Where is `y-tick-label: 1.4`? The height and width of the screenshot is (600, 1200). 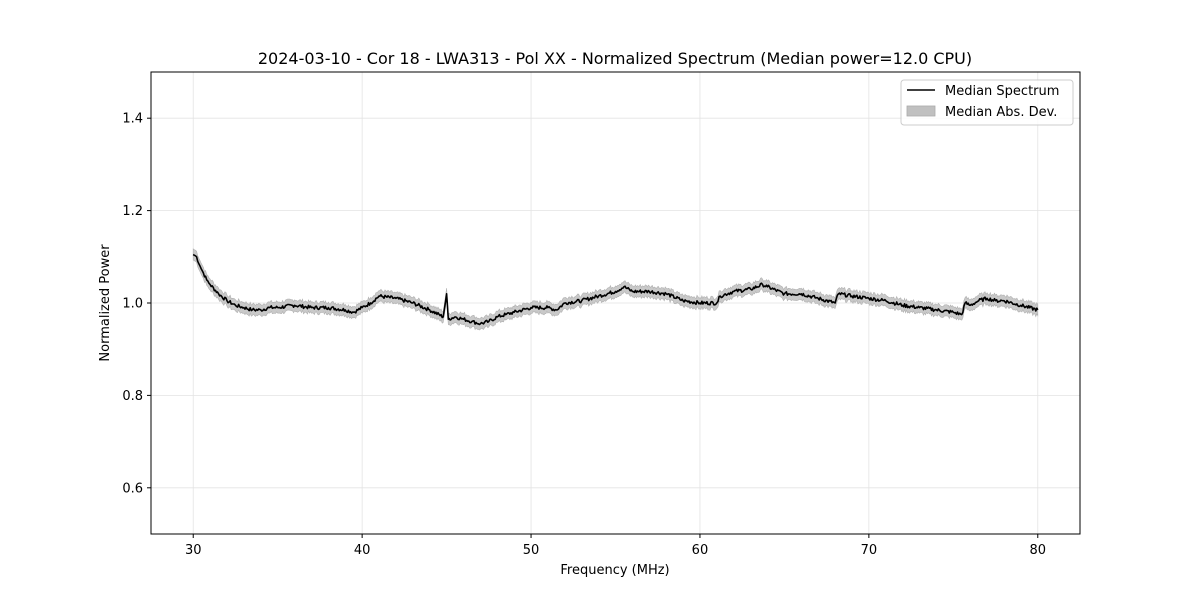 y-tick-label: 1.4 is located at coordinates (132, 119).